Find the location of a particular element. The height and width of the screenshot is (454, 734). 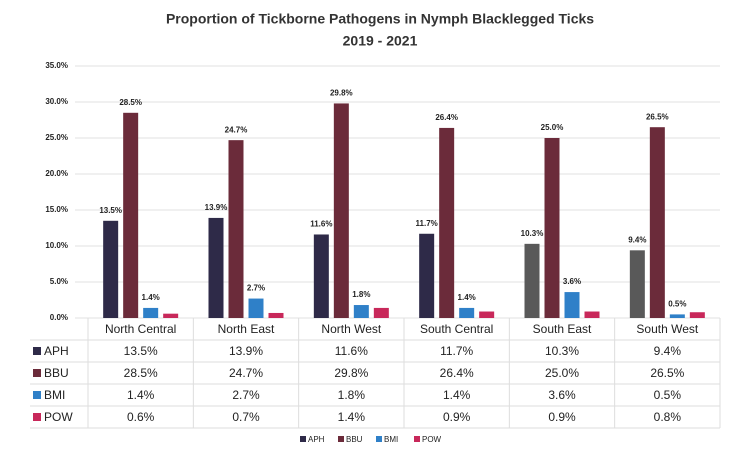

data-label: 26.5% is located at coordinates (657, 116).